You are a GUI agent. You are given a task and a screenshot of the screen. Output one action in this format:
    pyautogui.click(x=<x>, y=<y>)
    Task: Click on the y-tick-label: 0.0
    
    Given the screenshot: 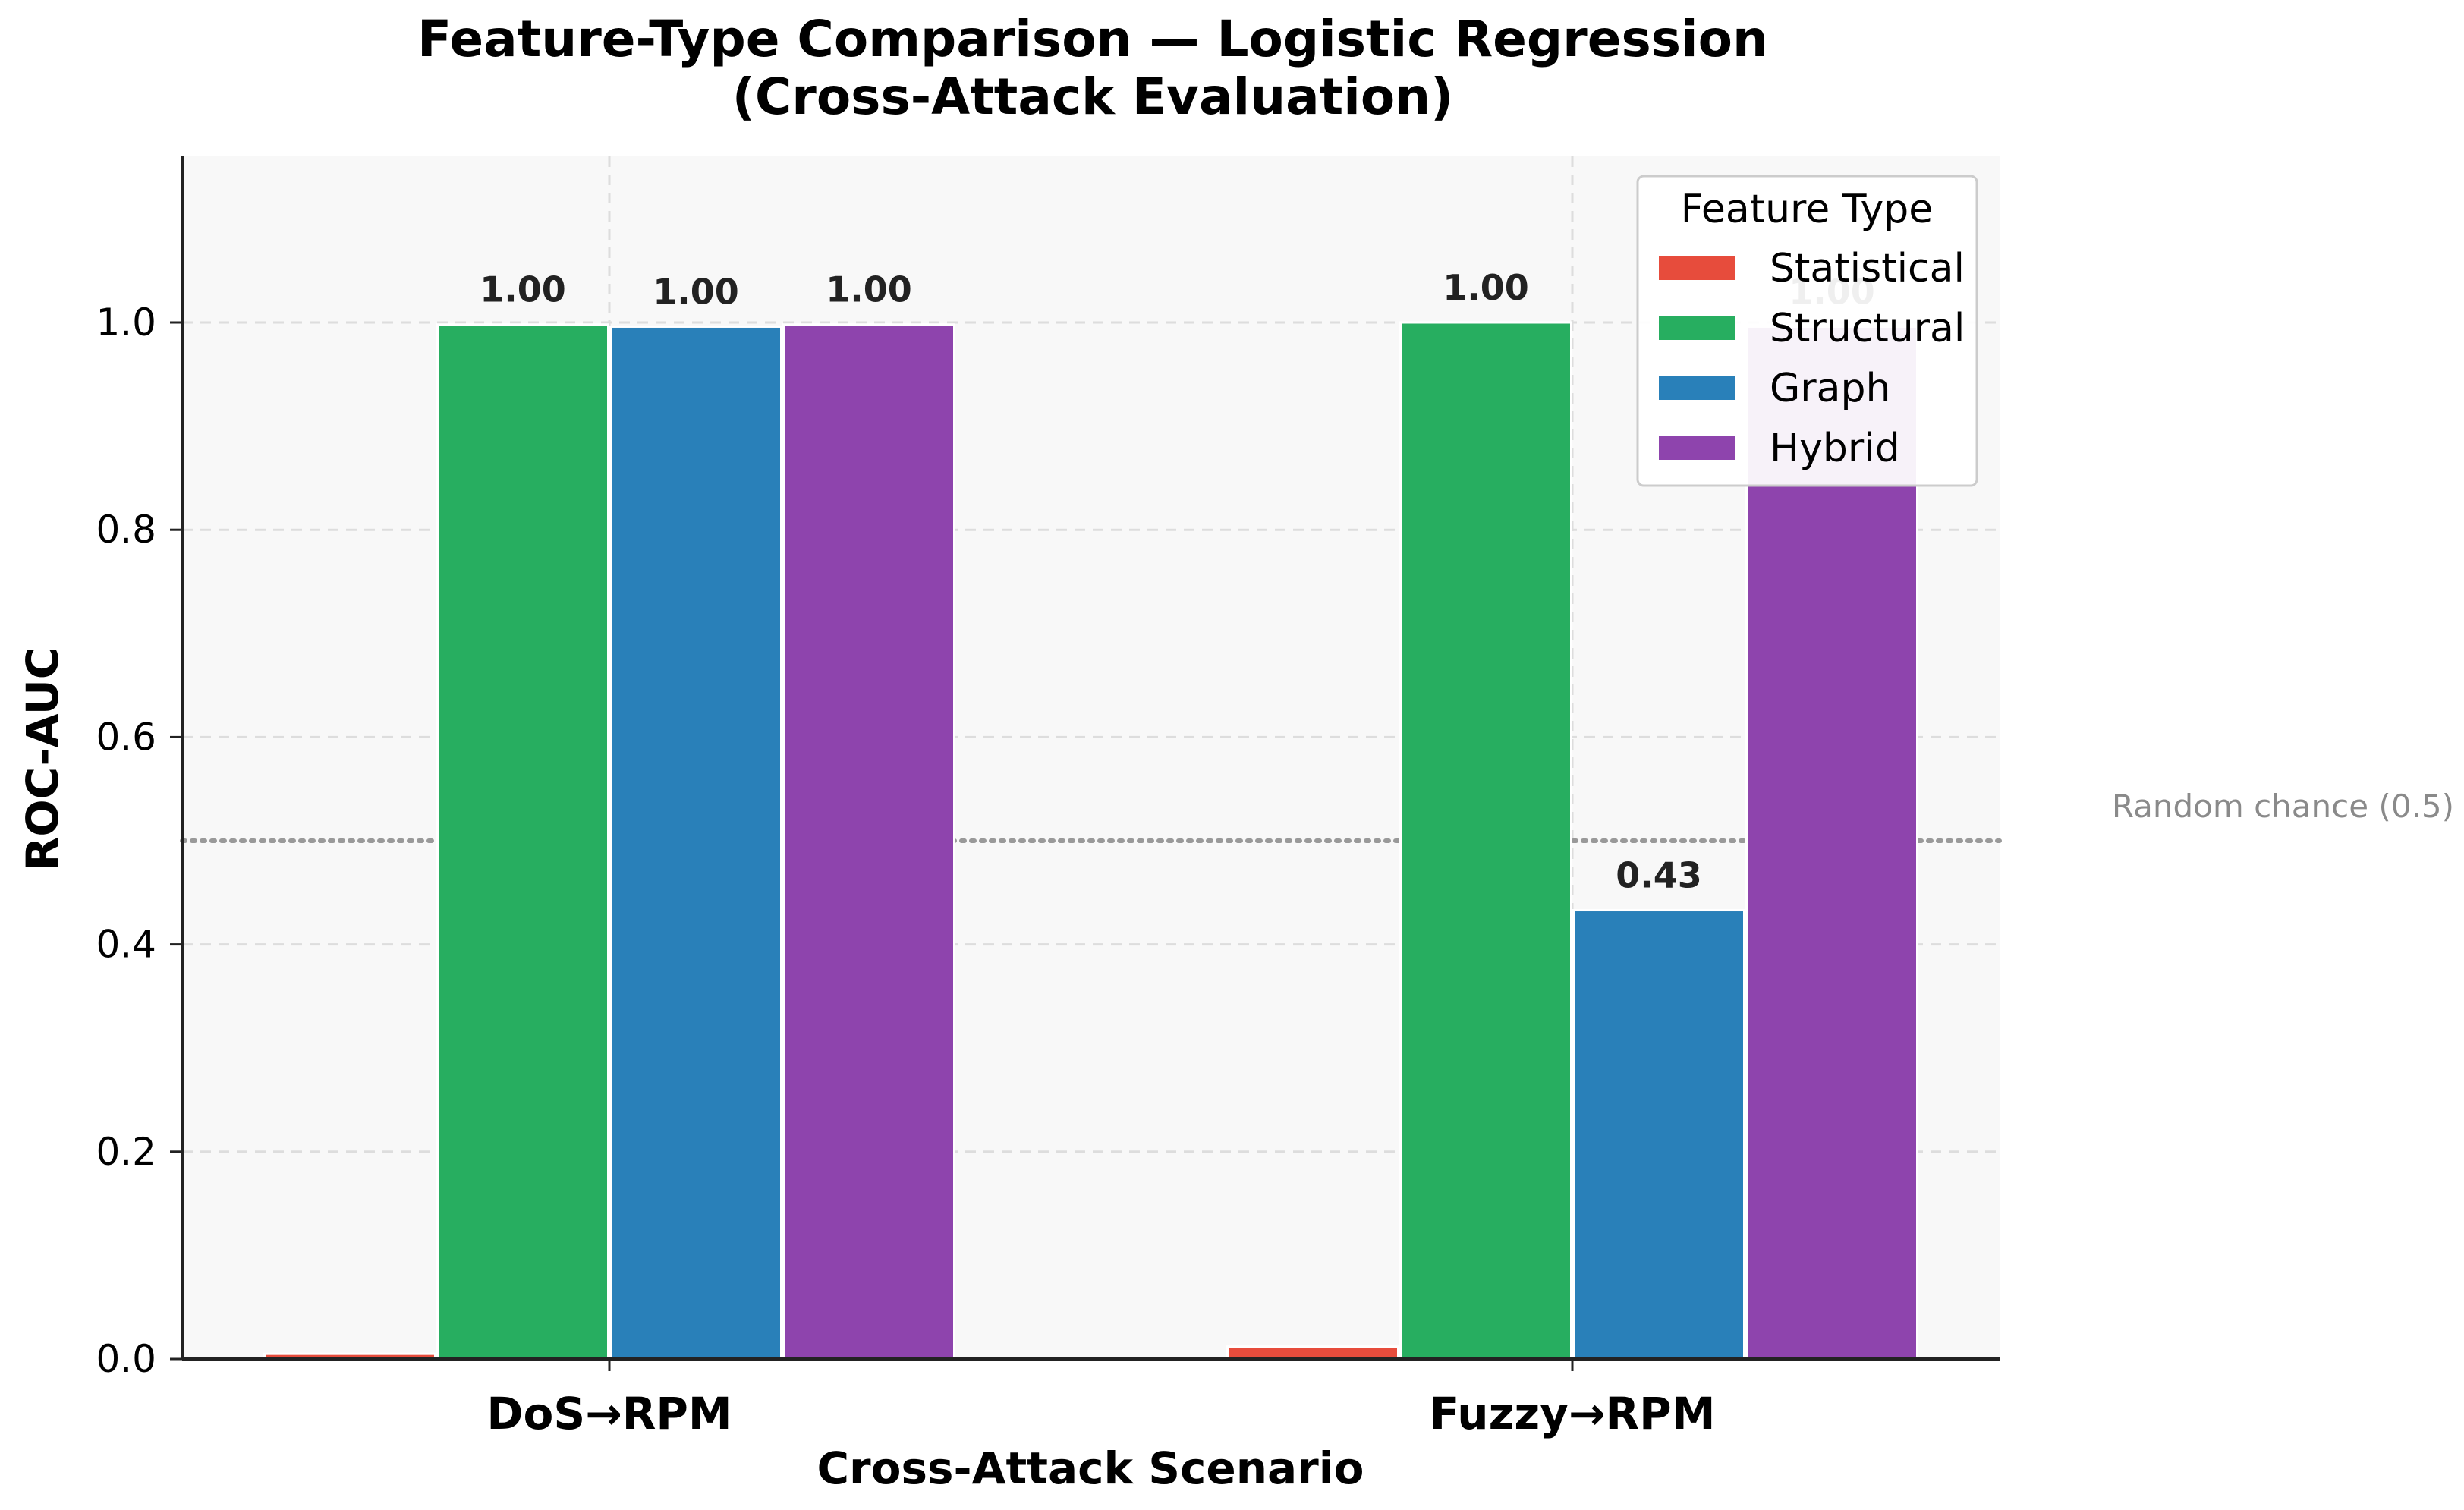 What is the action you would take?
    pyautogui.click(x=126, y=1359)
    